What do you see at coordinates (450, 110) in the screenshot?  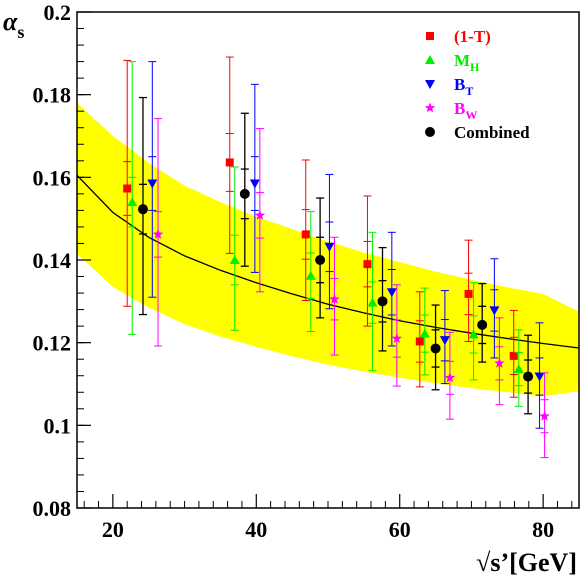 I see `legend-entry: BW` at bounding box center [450, 110].